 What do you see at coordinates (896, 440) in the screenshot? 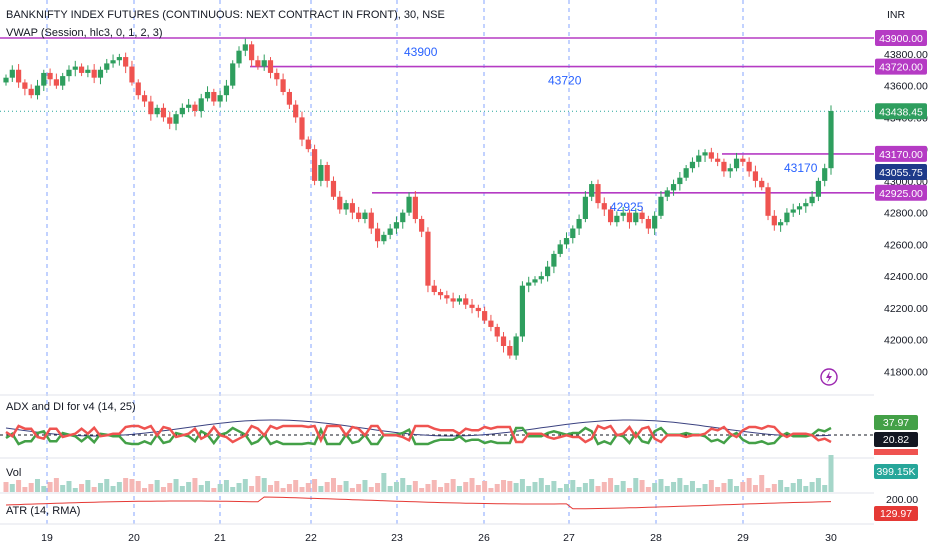
I see `adx-value-2: 20.82` at bounding box center [896, 440].